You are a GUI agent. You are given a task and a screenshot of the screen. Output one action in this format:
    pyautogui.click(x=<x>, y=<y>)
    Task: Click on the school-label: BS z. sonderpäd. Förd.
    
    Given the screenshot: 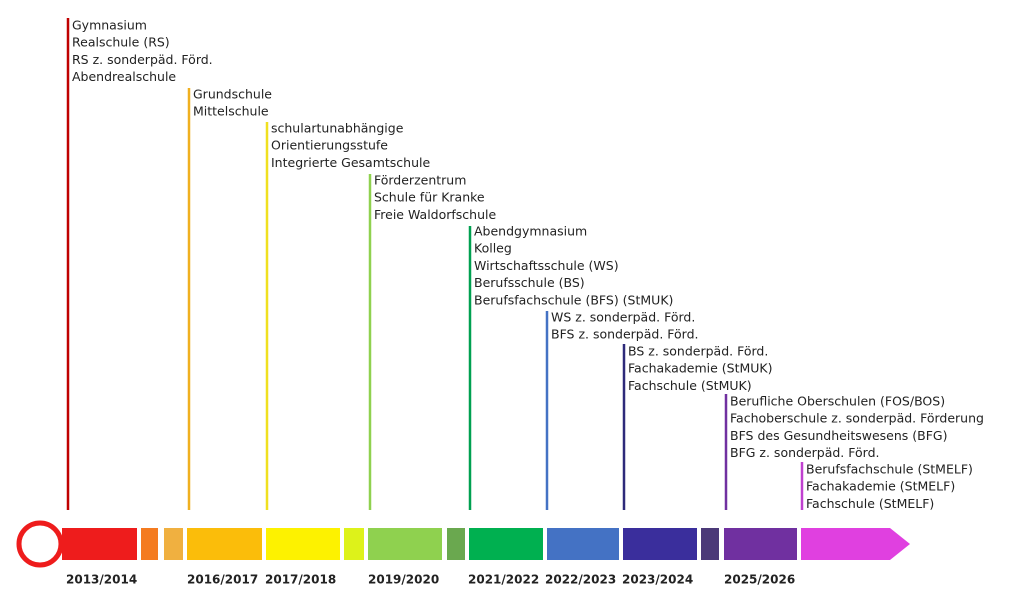 What is the action you would take?
    pyautogui.click(x=698, y=351)
    